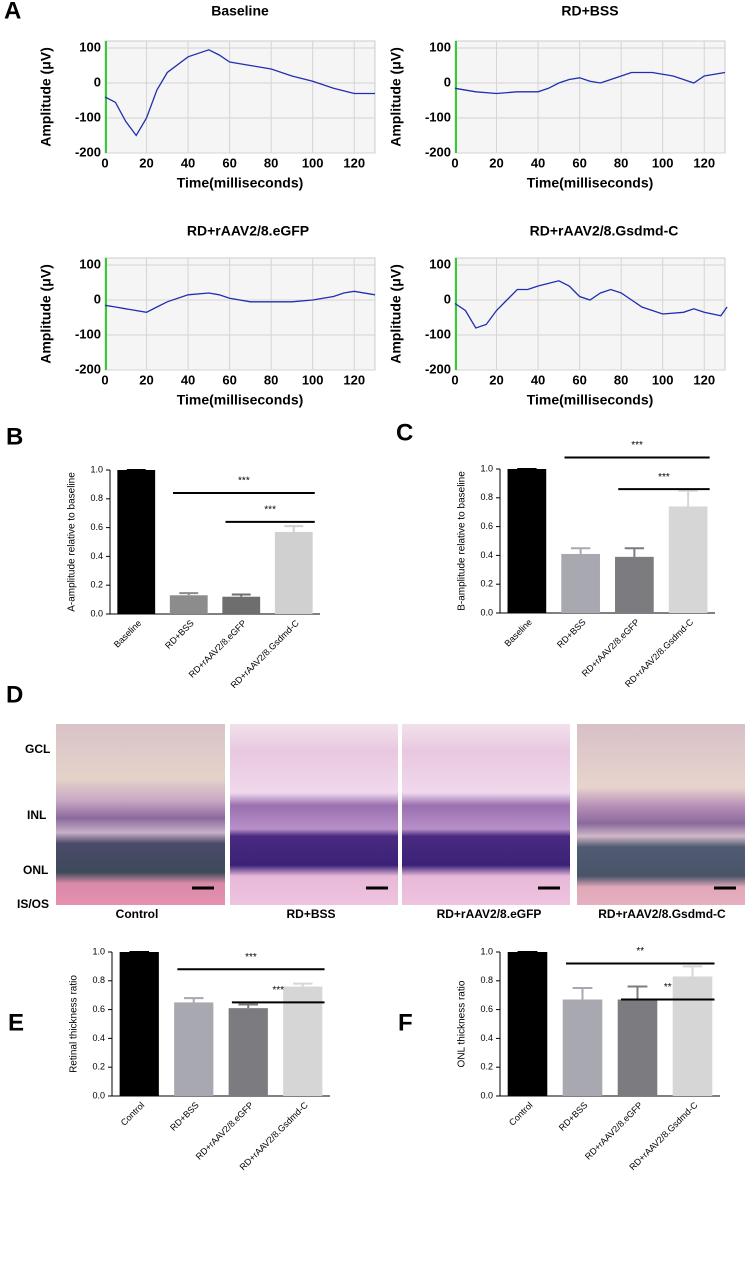 The height and width of the screenshot is (1274, 748). I want to click on y-tick-label: 0.4, so click(98, 1038).